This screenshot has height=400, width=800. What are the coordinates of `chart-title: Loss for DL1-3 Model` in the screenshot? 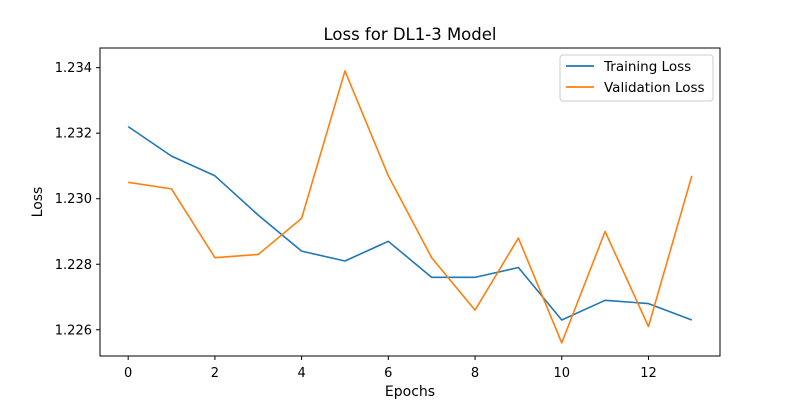 It's located at (409, 34).